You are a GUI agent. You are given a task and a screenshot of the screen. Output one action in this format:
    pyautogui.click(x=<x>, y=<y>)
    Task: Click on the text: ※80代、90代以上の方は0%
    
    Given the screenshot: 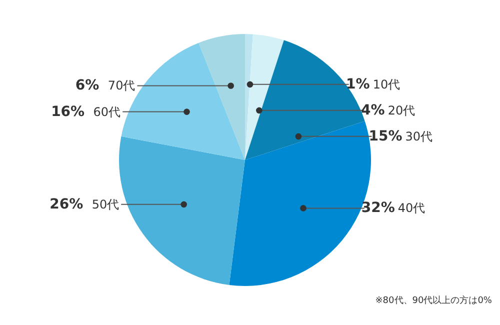 What is the action you would take?
    pyautogui.click(x=433, y=300)
    